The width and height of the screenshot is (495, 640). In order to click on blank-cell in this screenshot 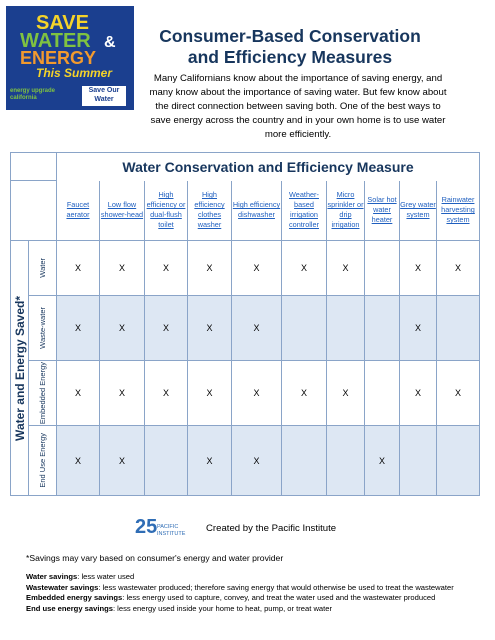, I will do `click(33, 210)`.